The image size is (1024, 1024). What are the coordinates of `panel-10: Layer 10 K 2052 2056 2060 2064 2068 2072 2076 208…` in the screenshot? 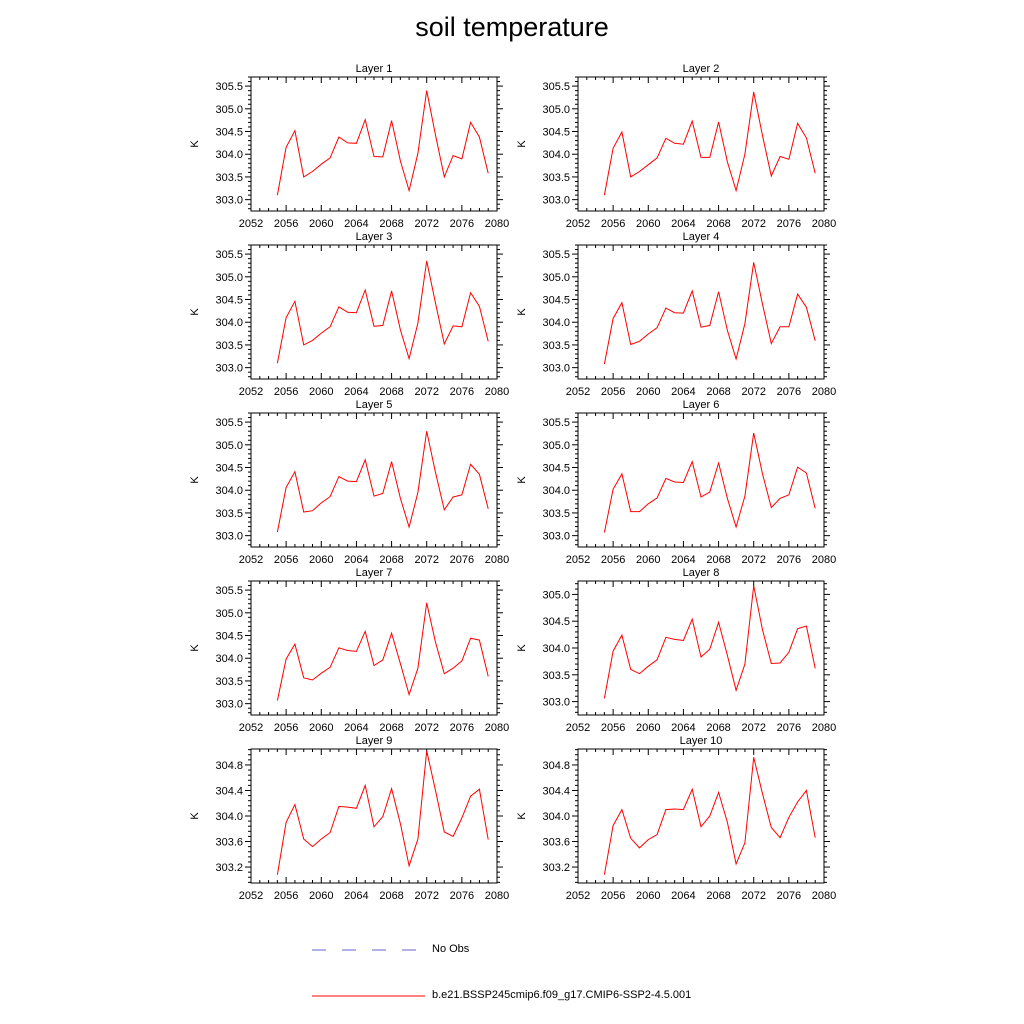 It's located at (676, 818).